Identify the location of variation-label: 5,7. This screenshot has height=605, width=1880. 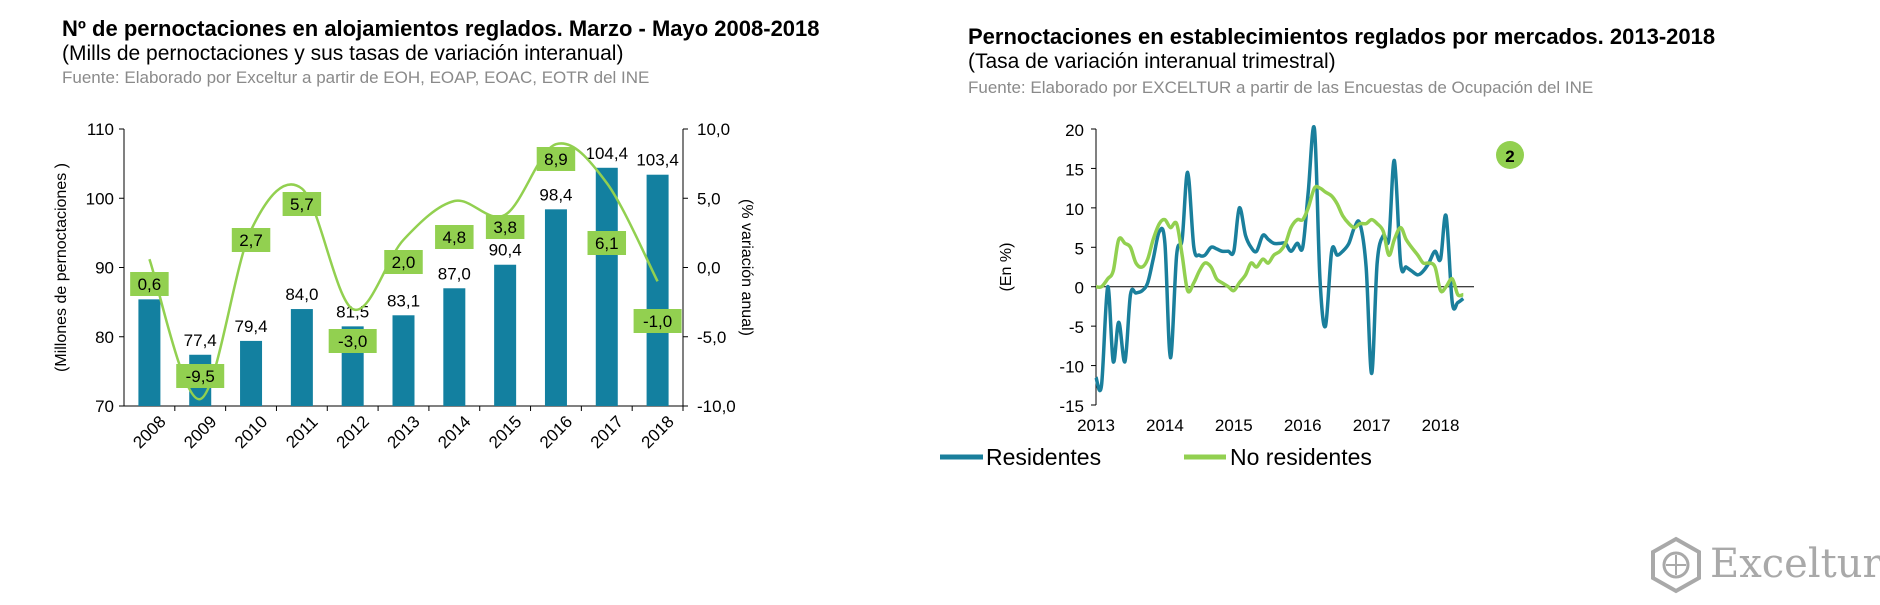
(302, 204).